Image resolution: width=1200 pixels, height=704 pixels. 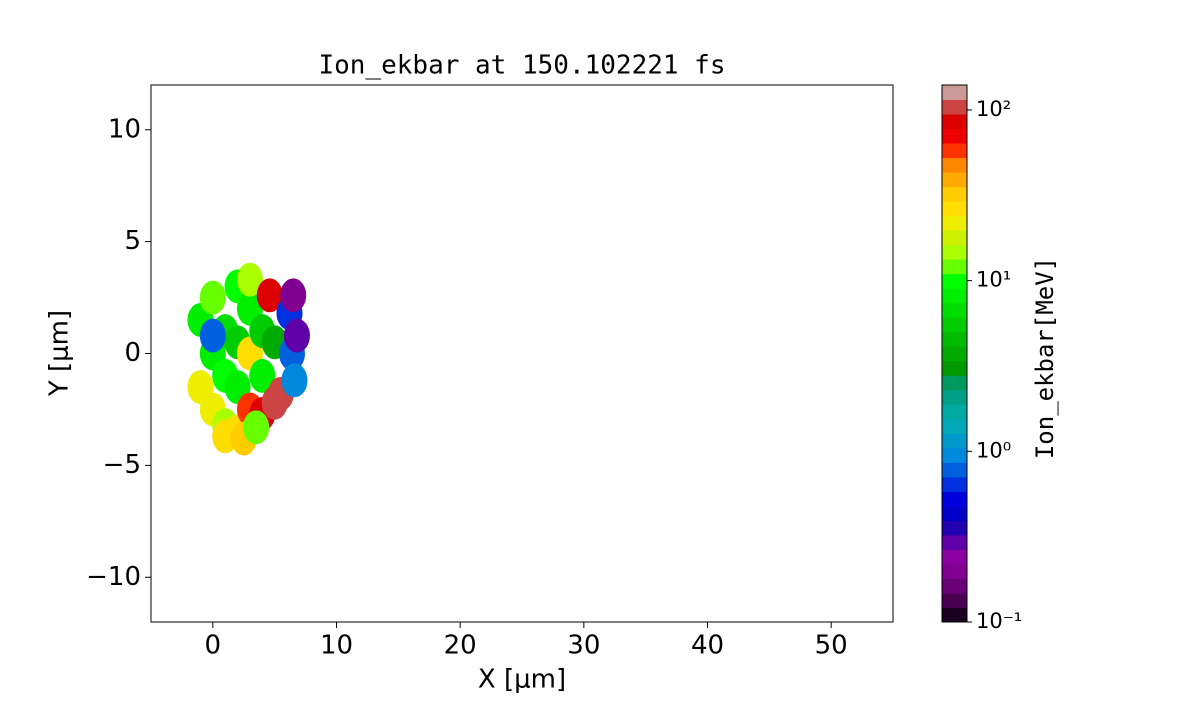 I want to click on x-tick-label: 50, so click(x=831, y=646).